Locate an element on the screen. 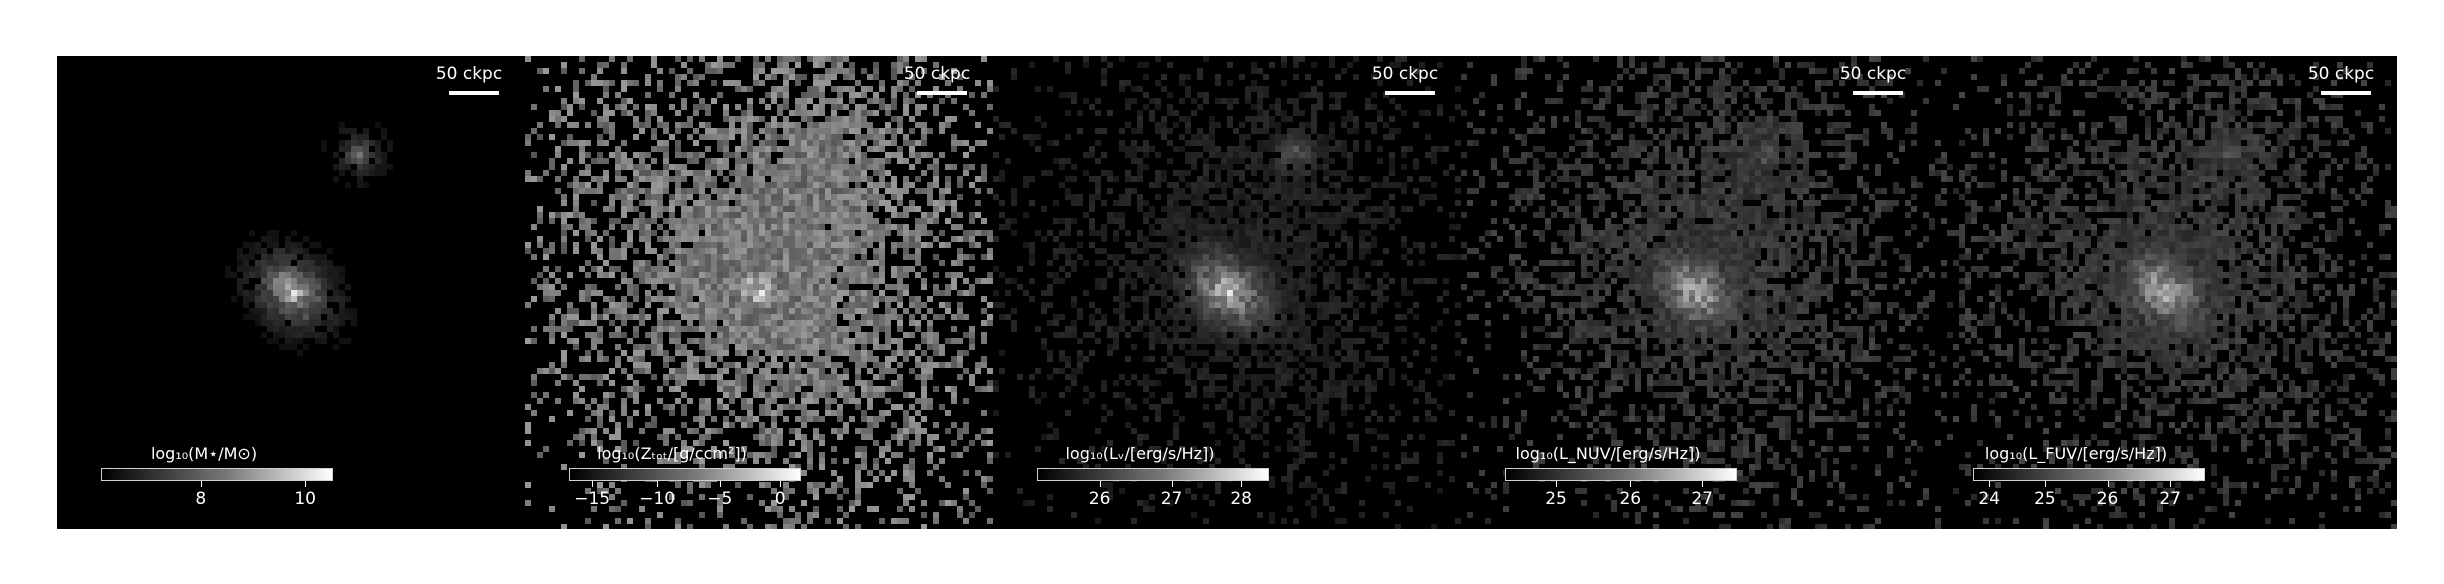  colorbar-tick-label: 10 is located at coordinates (305, 499).